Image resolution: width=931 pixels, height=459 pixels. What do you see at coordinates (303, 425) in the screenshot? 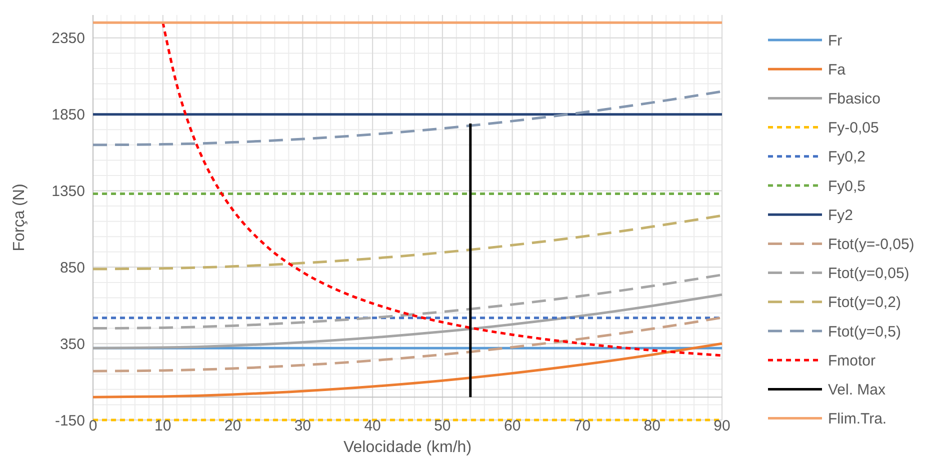
I see `x-tick-label: 30` at bounding box center [303, 425].